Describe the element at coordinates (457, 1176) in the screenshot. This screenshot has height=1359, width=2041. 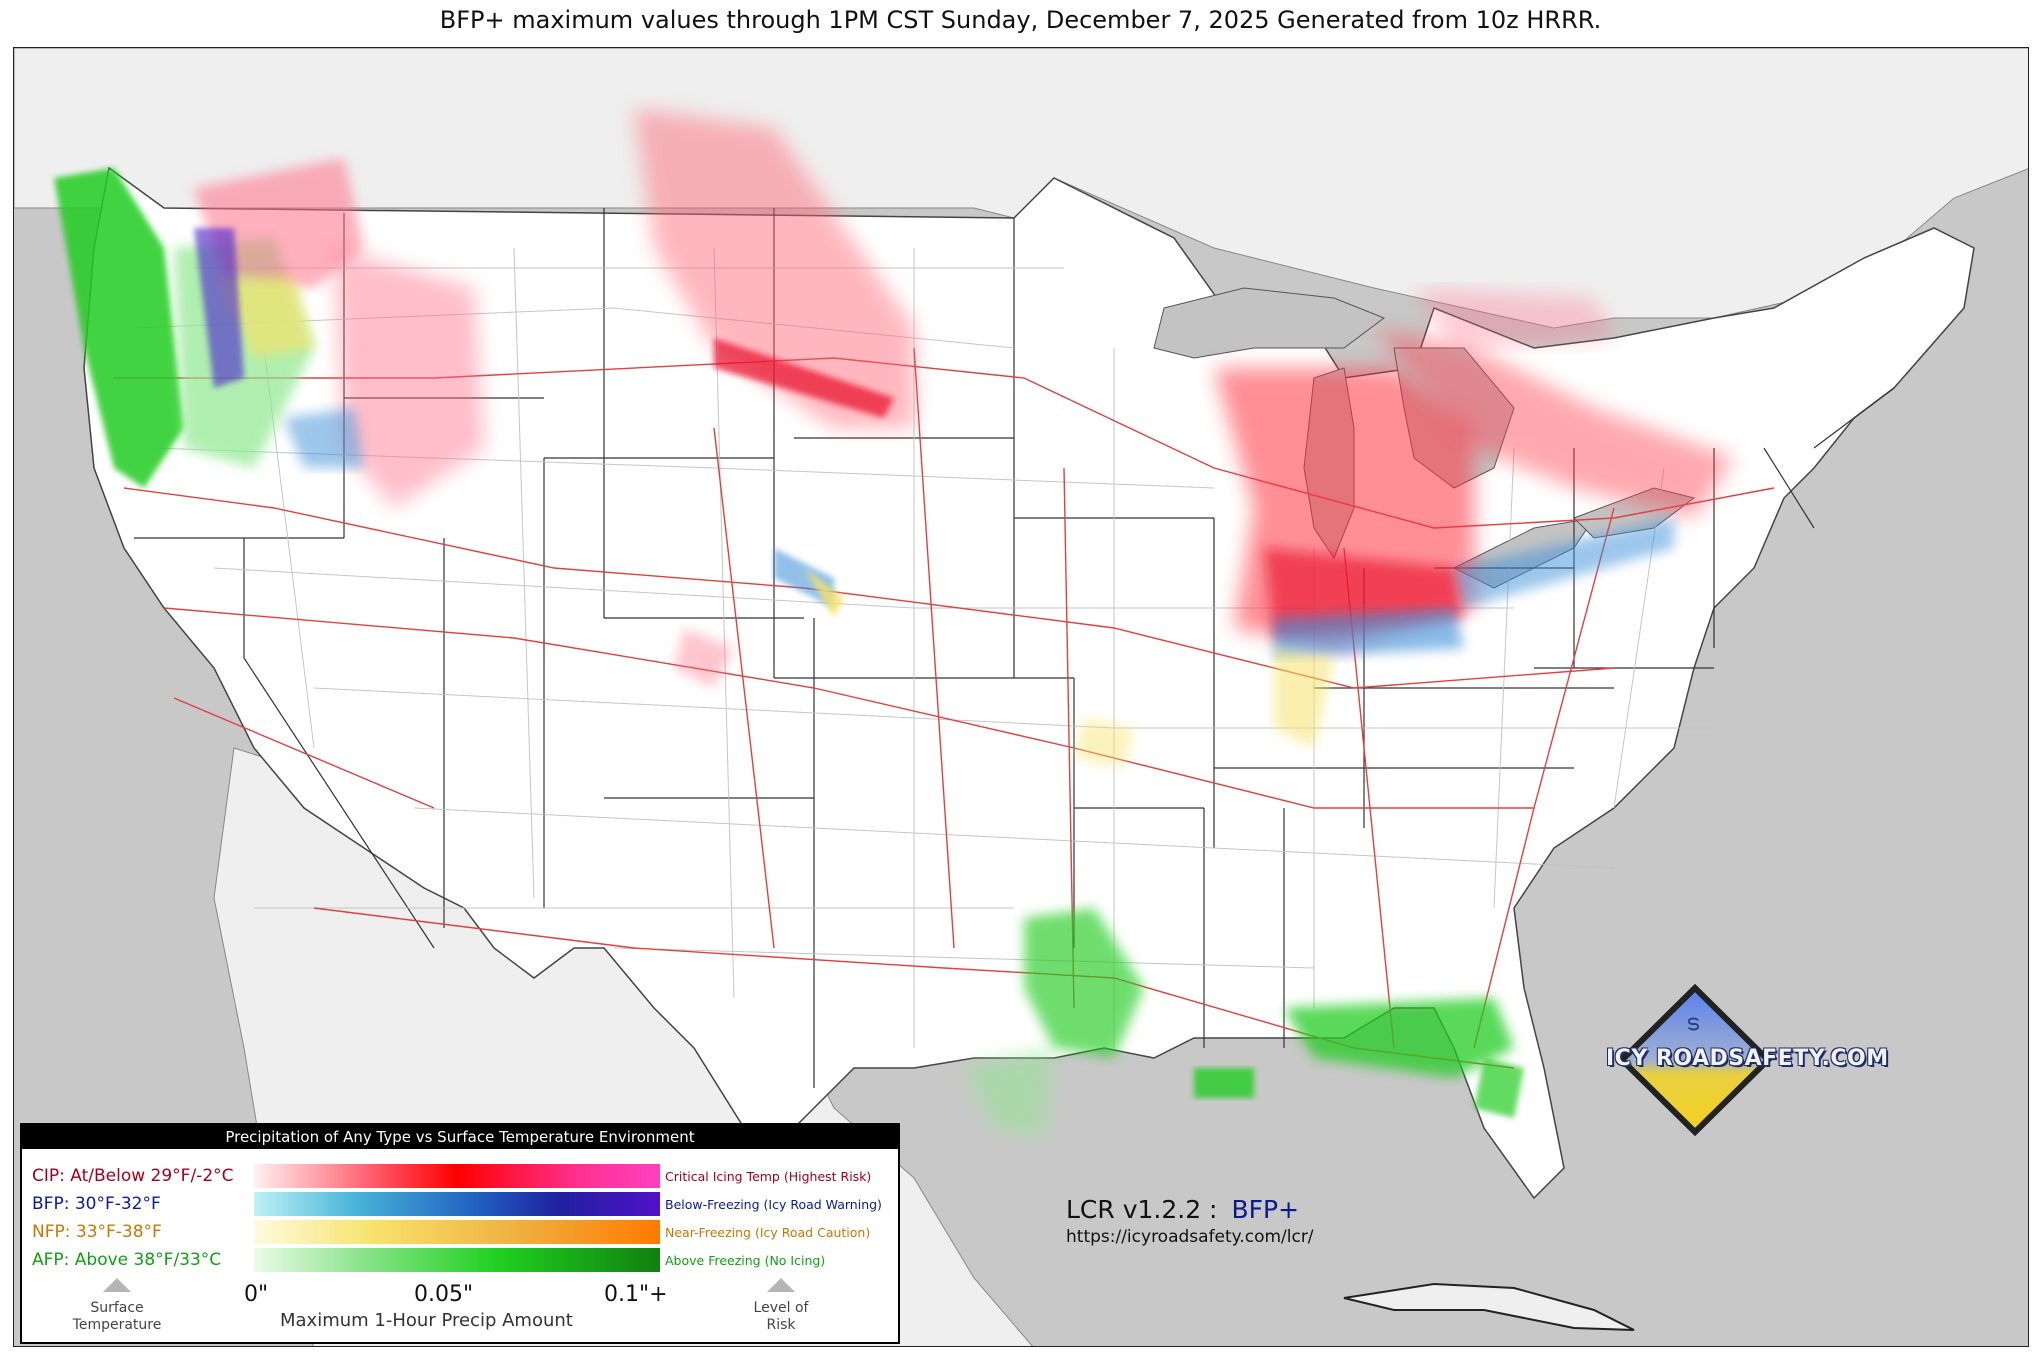
I see `legend-bar-cip` at that location.